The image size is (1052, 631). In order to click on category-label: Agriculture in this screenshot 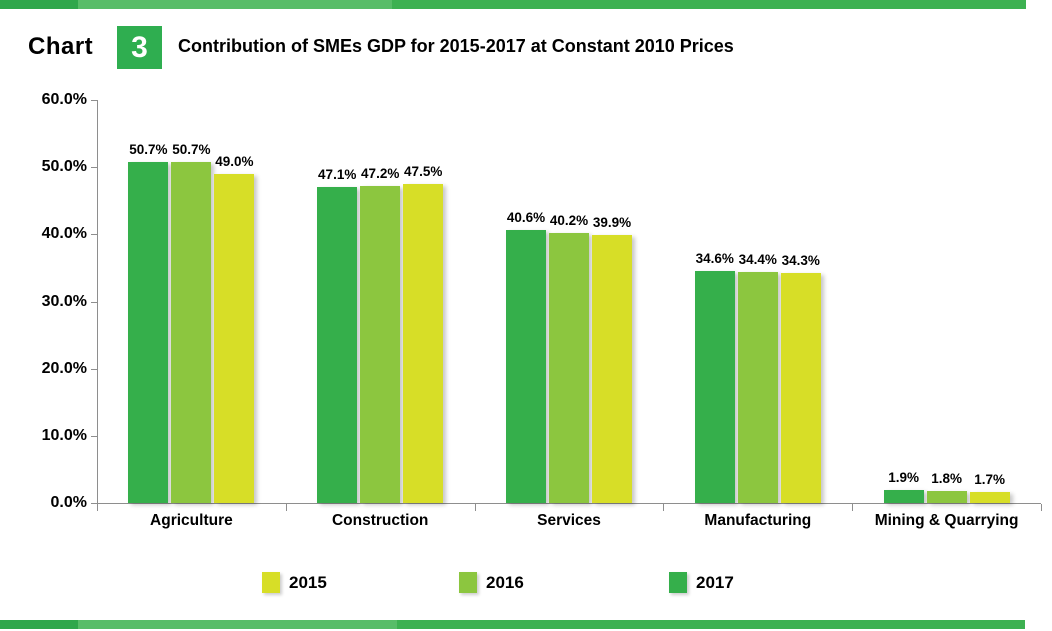, I will do `click(191, 520)`.